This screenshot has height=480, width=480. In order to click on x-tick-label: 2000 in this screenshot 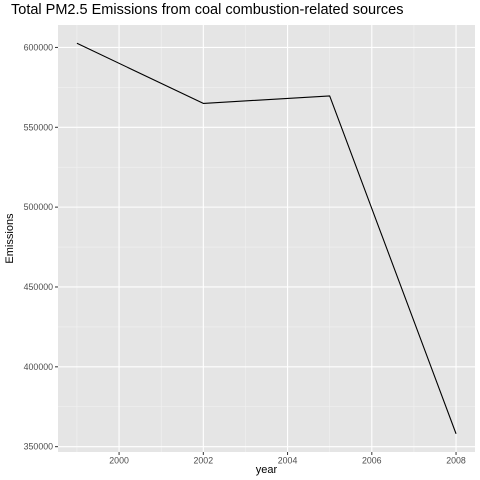, I will do `click(119, 461)`.